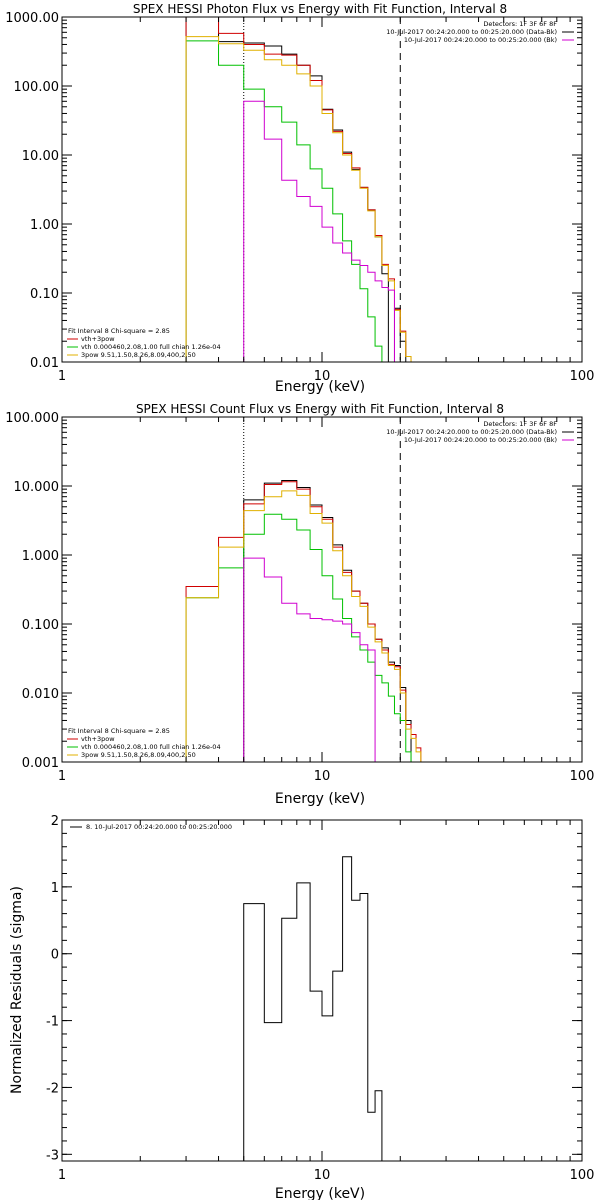 The height and width of the screenshot is (1200, 600). I want to click on y-tick-label: -1, so click(52, 1022).